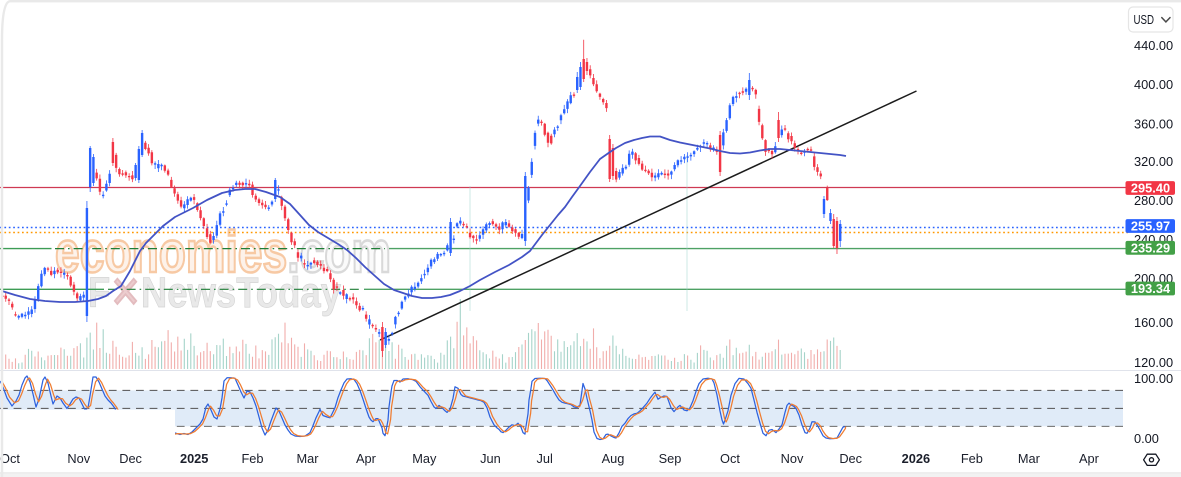 The width and height of the screenshot is (1181, 477). I want to click on svg-text: 440.00, so click(1153, 45).